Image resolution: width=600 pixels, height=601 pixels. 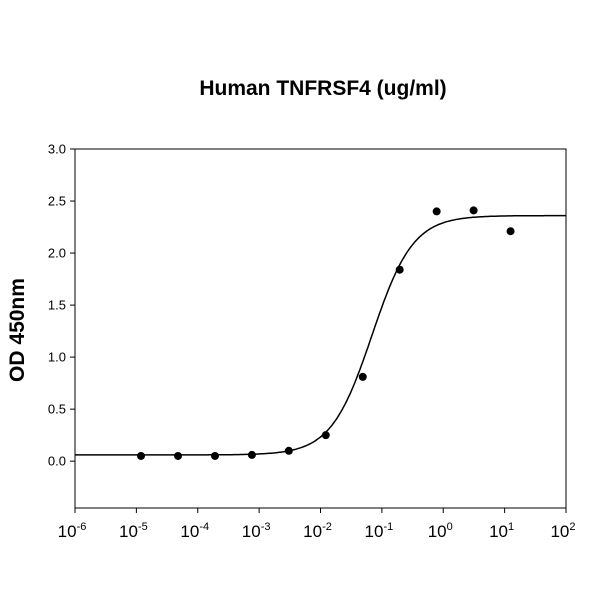 What do you see at coordinates (82, 527) in the screenshot?
I see `x-tick-exponent: -6` at bounding box center [82, 527].